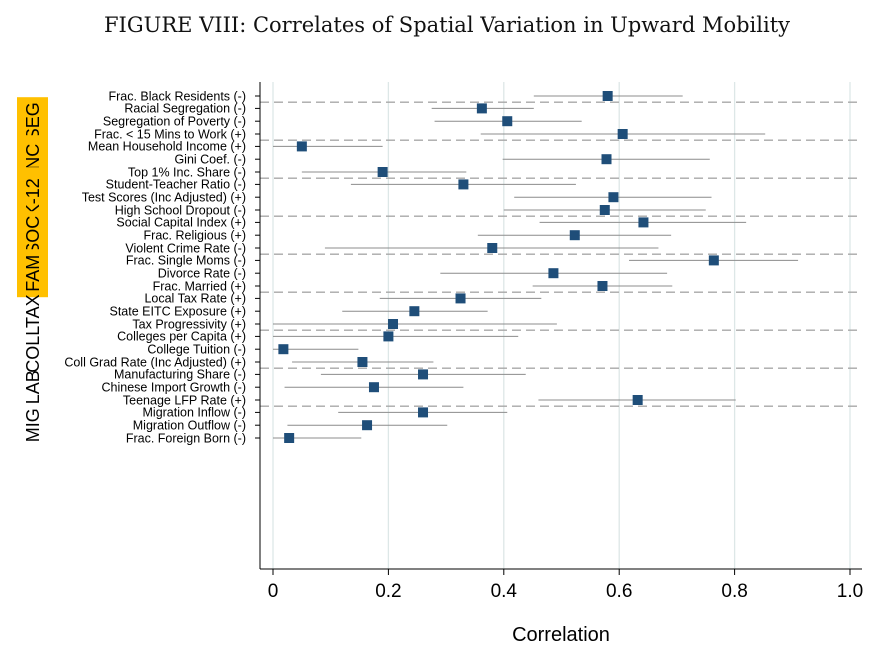  I want to click on y-category-label: Colleges per Capita (+), so click(181, 337).